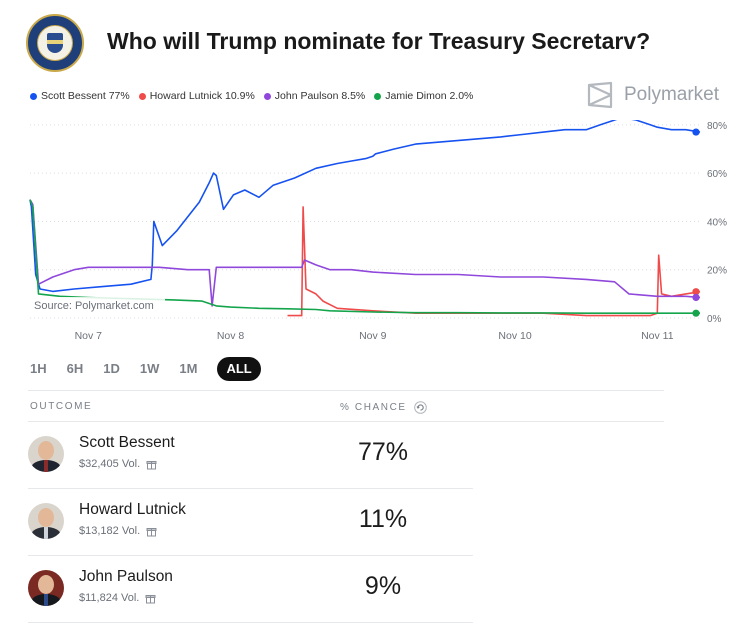  I want to click on legend-item: John Paulson 8.5%, so click(314, 96).